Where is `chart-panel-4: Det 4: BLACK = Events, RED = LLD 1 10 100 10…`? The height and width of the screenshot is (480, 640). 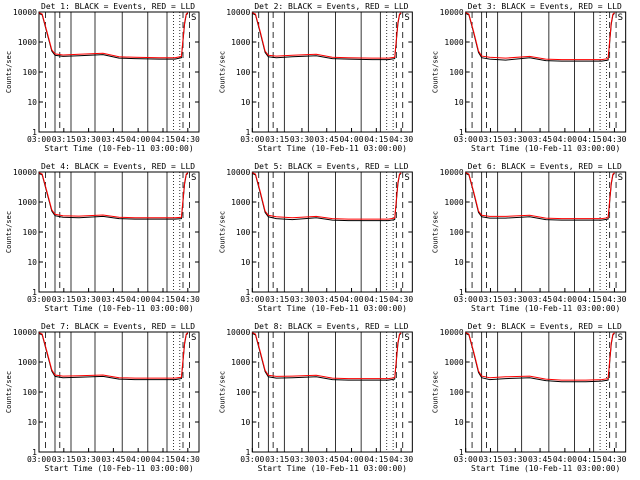
chart-panel-4: Det 4: BLACK = Events, RED = LLD 1 10 100 10… is located at coordinates (102, 237).